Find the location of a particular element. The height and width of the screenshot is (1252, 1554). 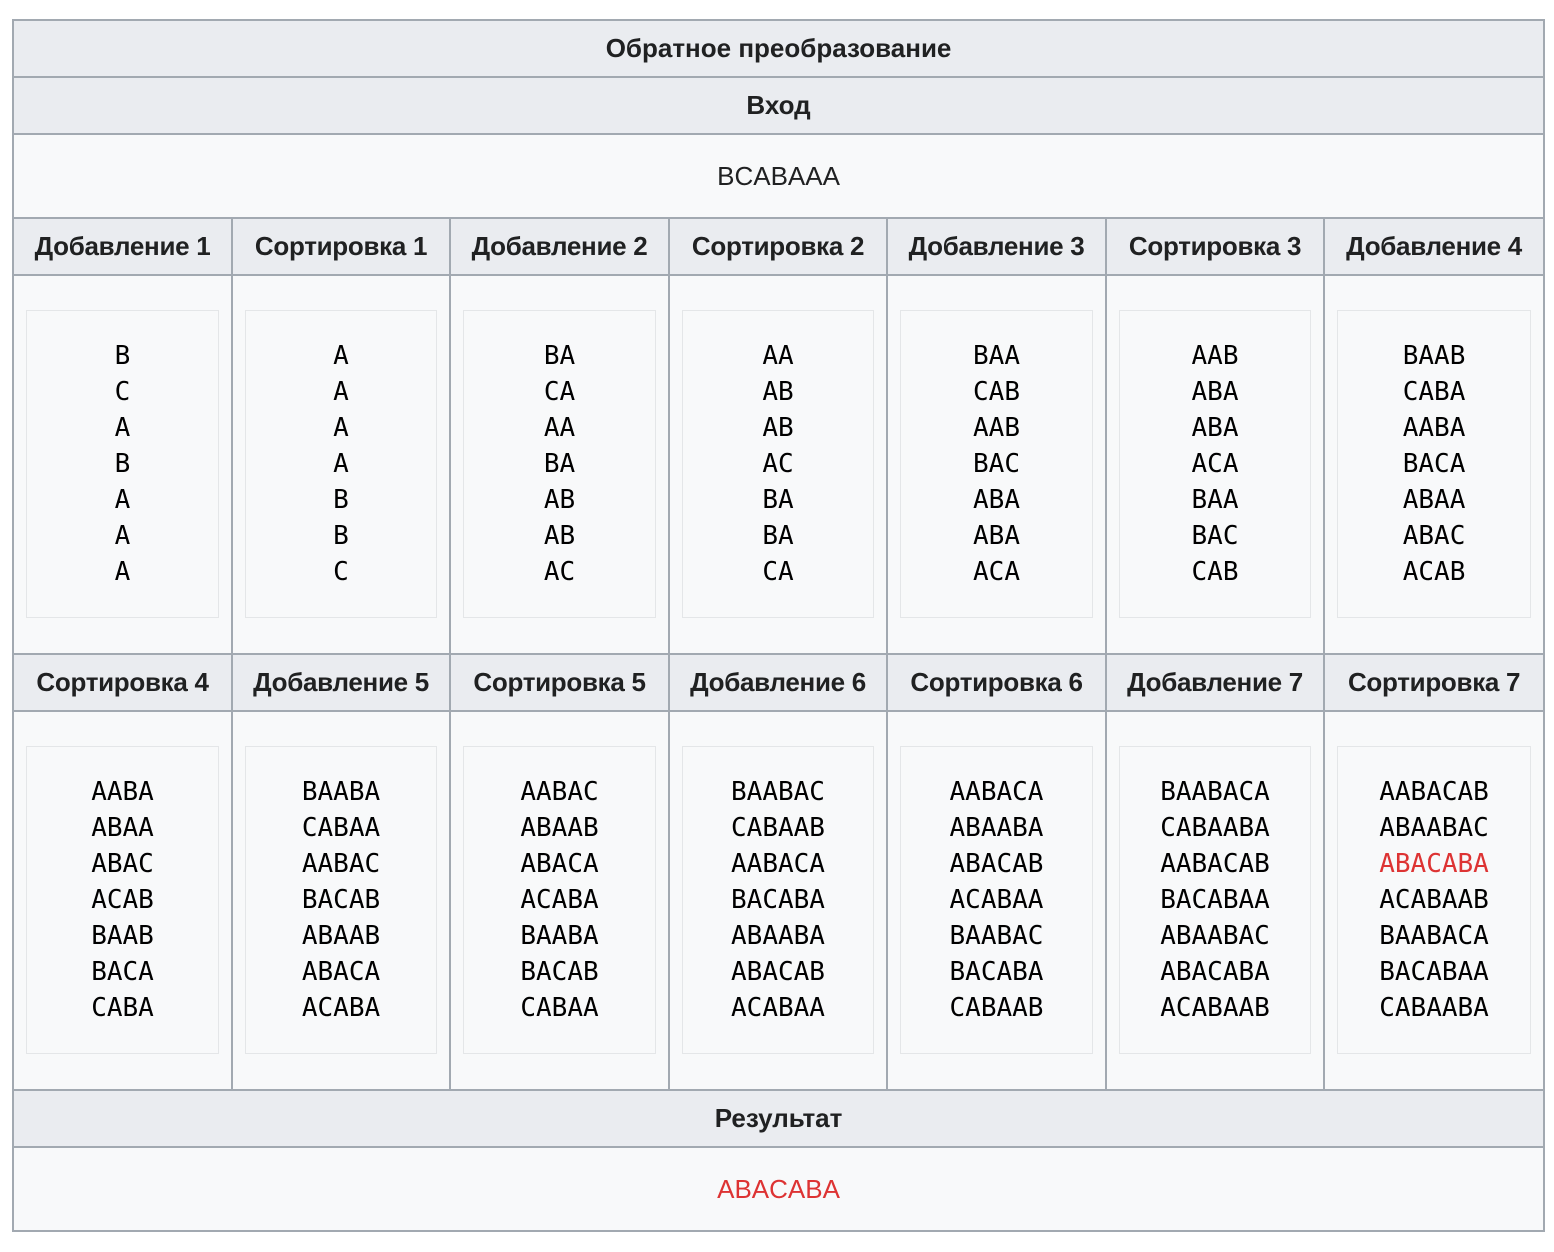

string-line: ABACABA is located at coordinates (1215, 972).